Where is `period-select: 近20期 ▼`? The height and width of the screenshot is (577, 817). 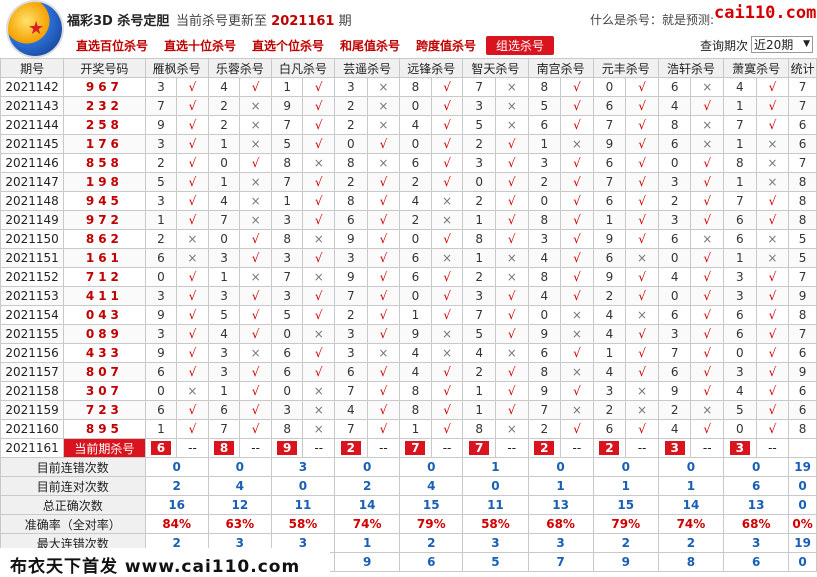 period-select: 近20期 ▼ is located at coordinates (782, 44).